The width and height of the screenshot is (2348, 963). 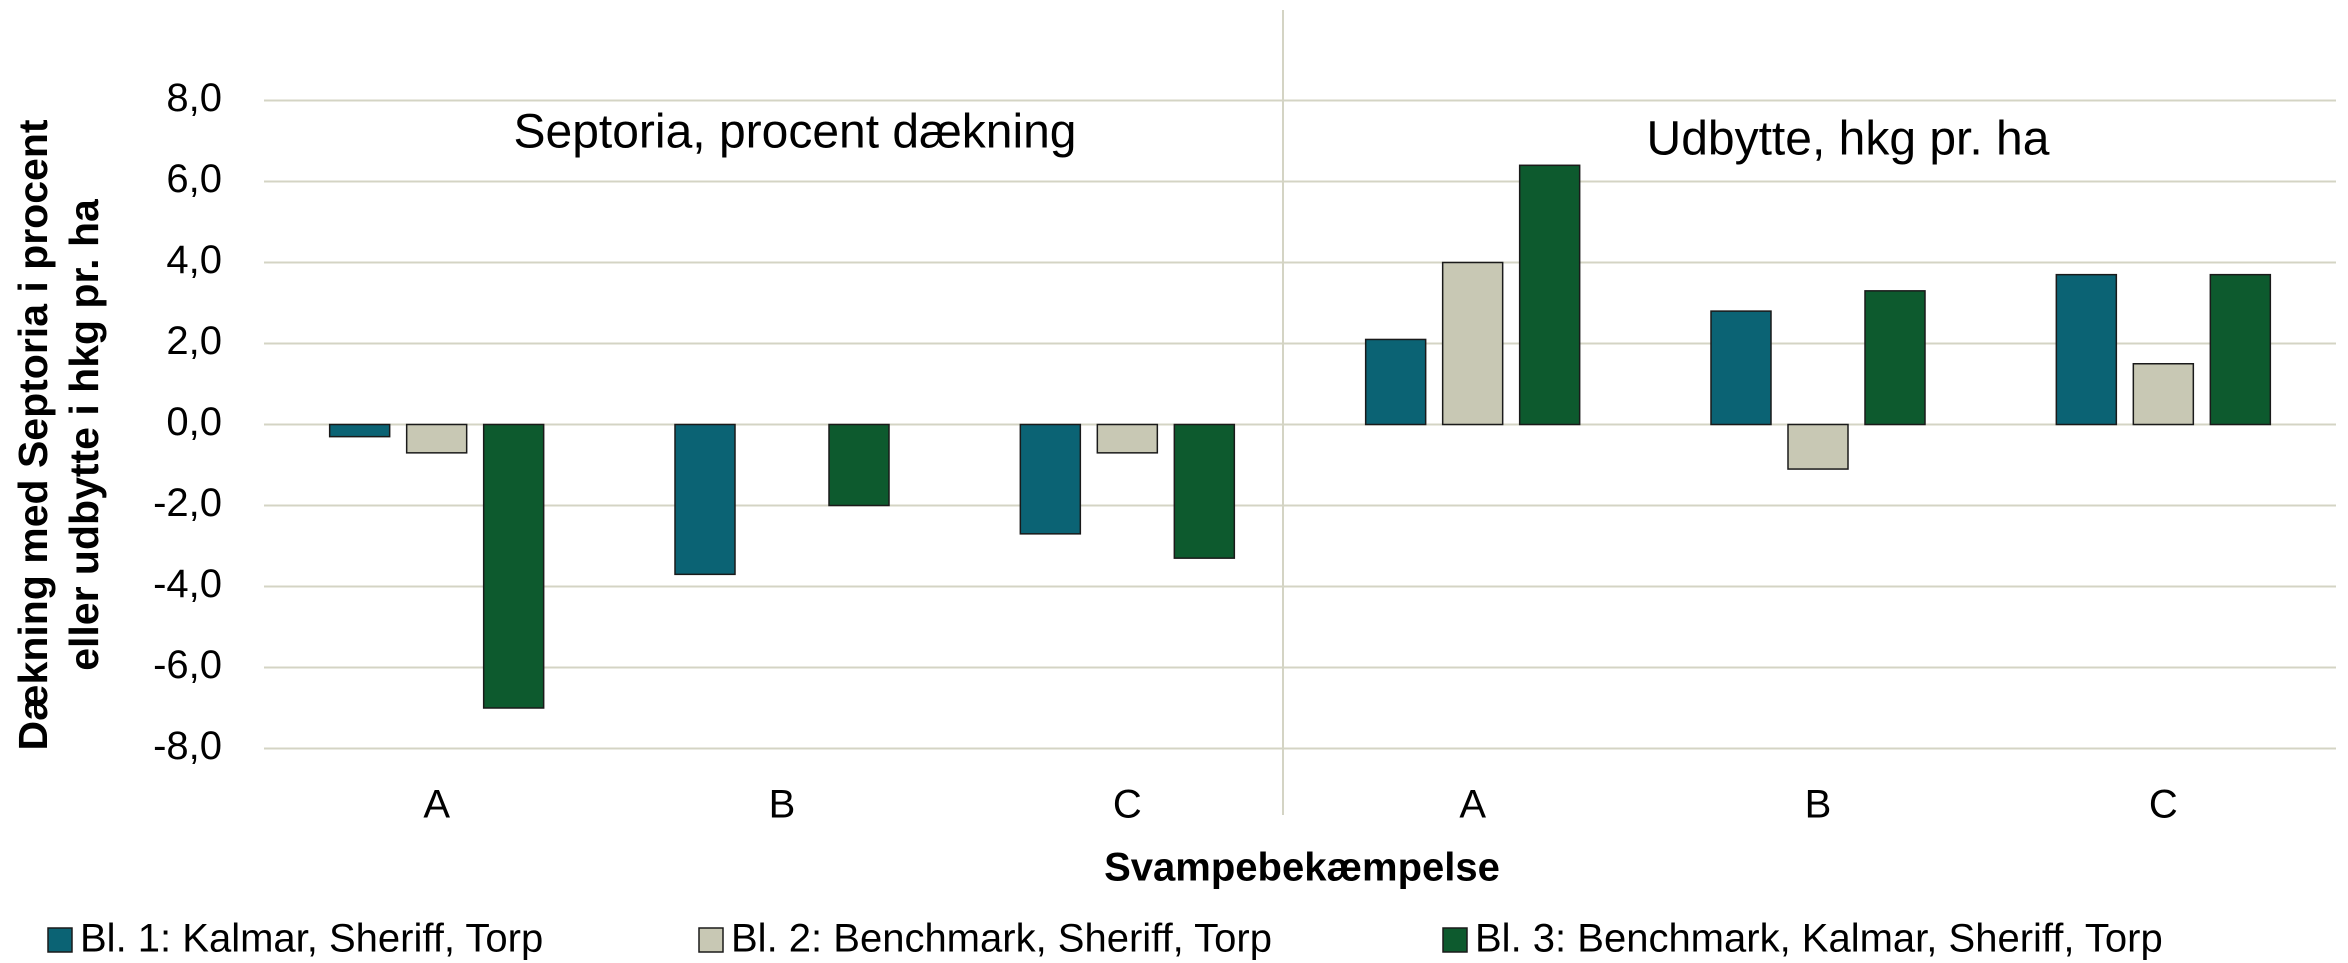 What do you see at coordinates (187, 746) in the screenshot?
I see `y-tick-label: -8,0` at bounding box center [187, 746].